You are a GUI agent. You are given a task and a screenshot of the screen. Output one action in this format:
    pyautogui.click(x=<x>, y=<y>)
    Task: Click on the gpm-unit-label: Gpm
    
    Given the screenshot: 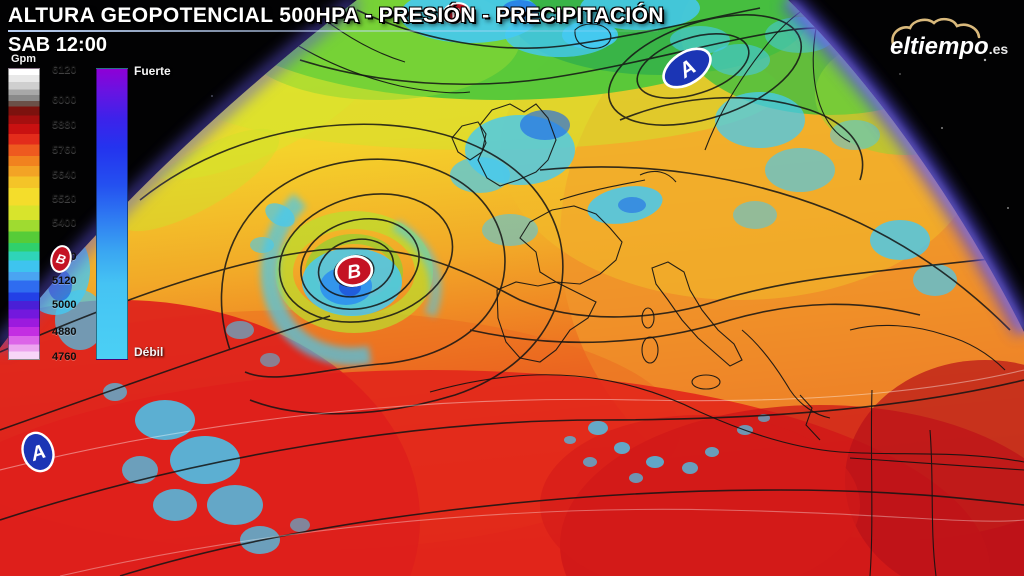 What is the action you would take?
    pyautogui.click(x=24, y=59)
    